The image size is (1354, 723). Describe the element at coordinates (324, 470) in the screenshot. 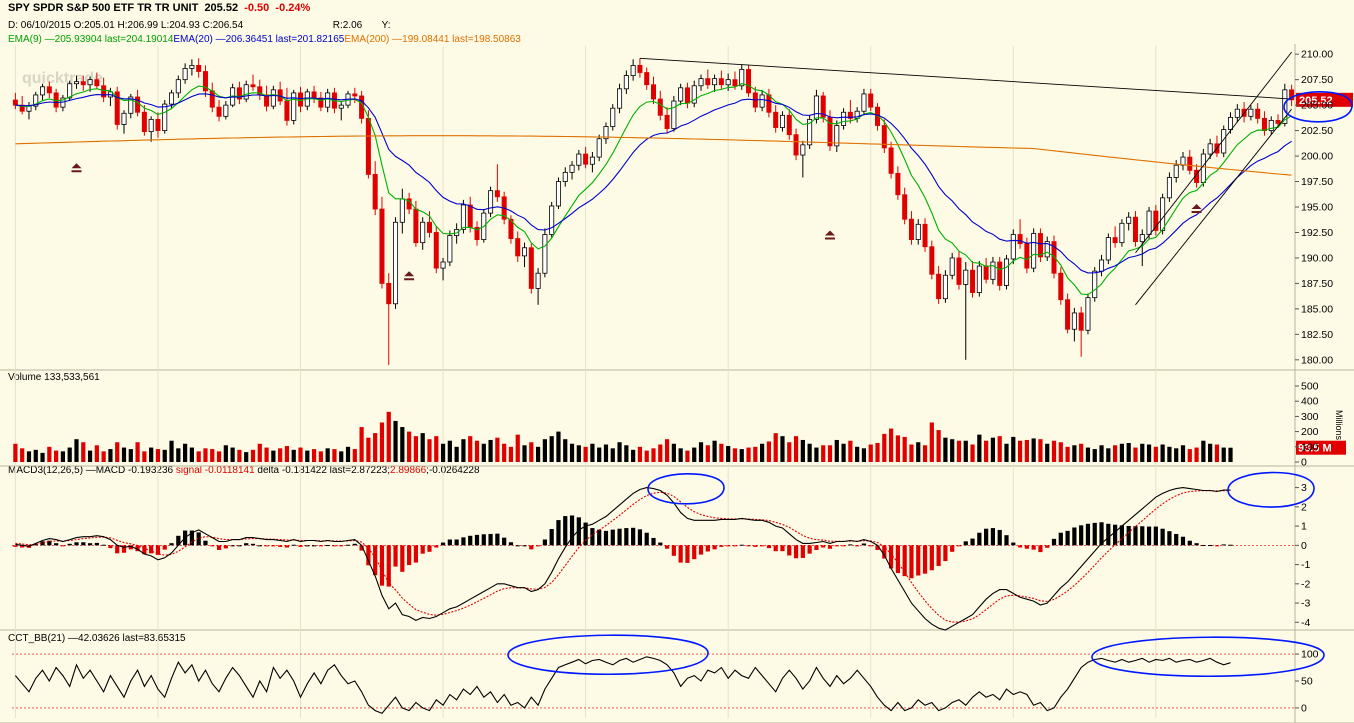

I see `macd-rest-label: delta -0.181422 last=2.87223;` at that location.